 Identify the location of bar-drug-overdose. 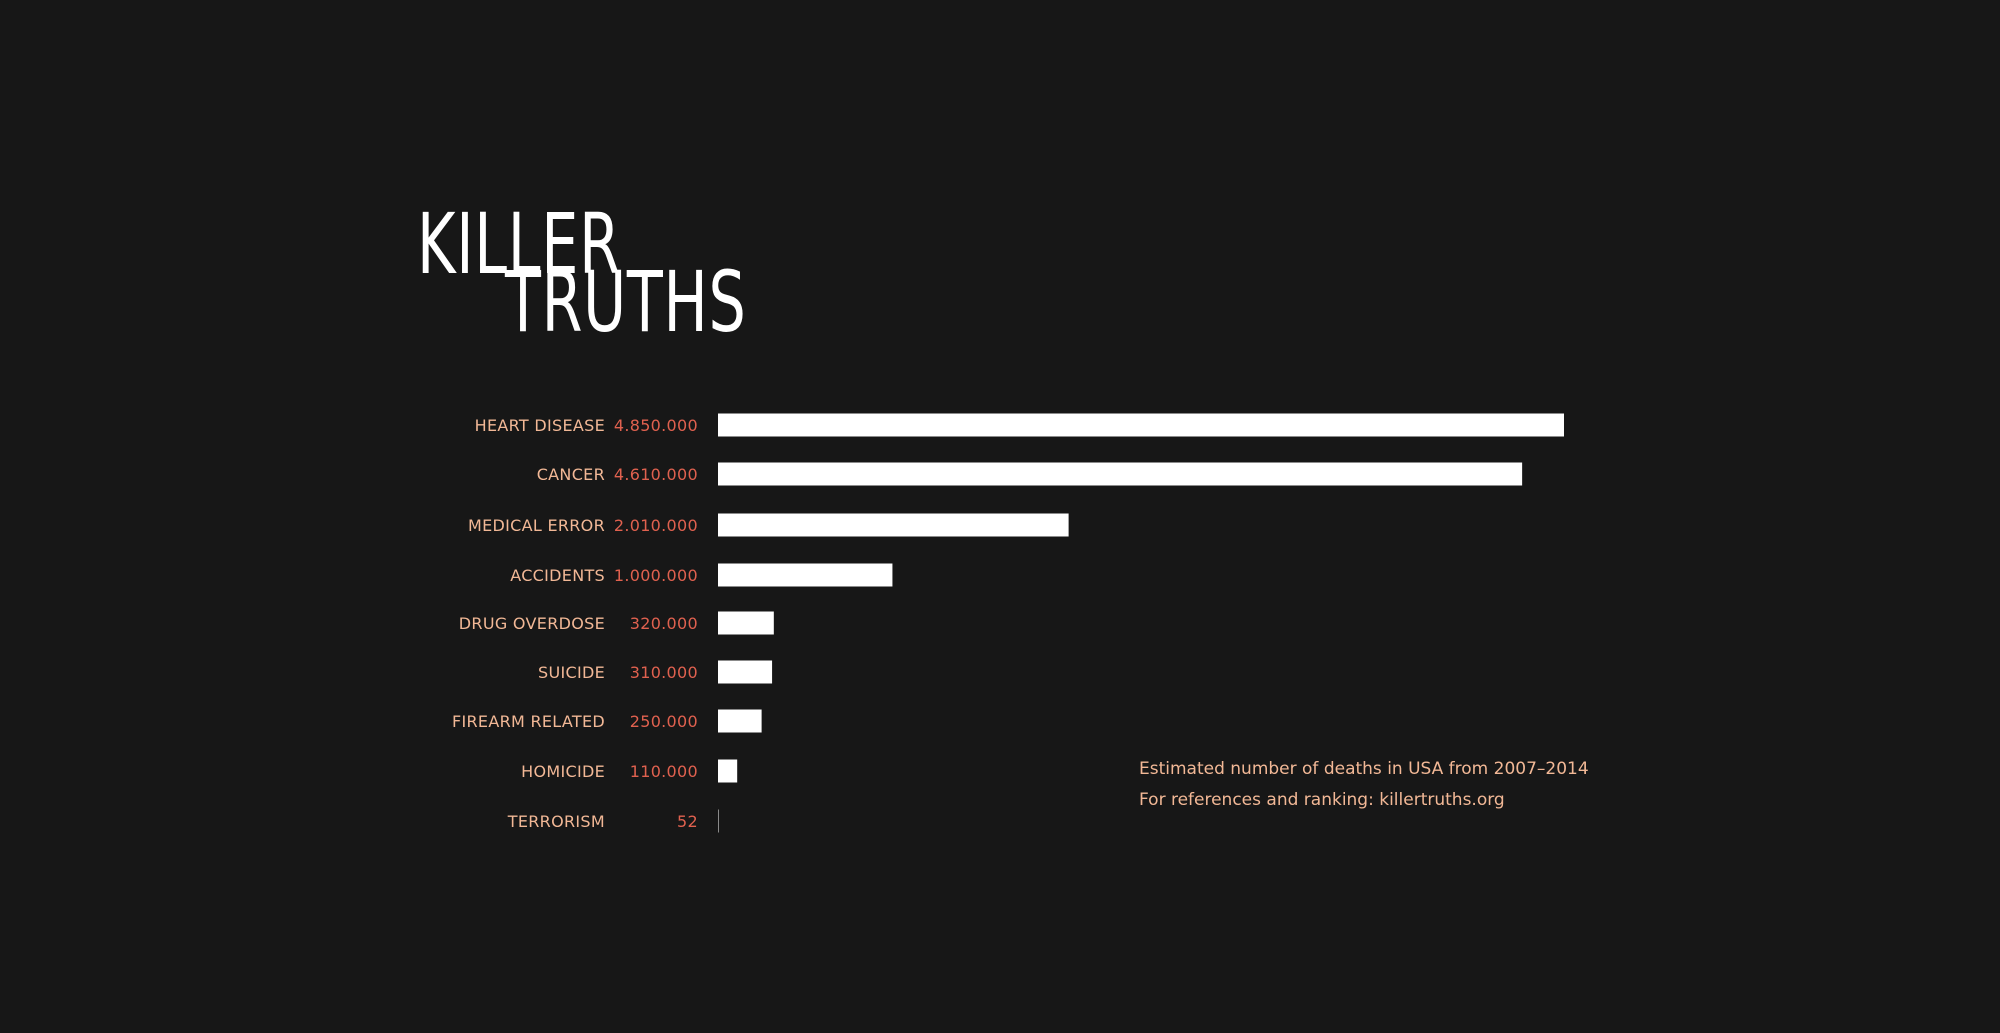
(746, 623).